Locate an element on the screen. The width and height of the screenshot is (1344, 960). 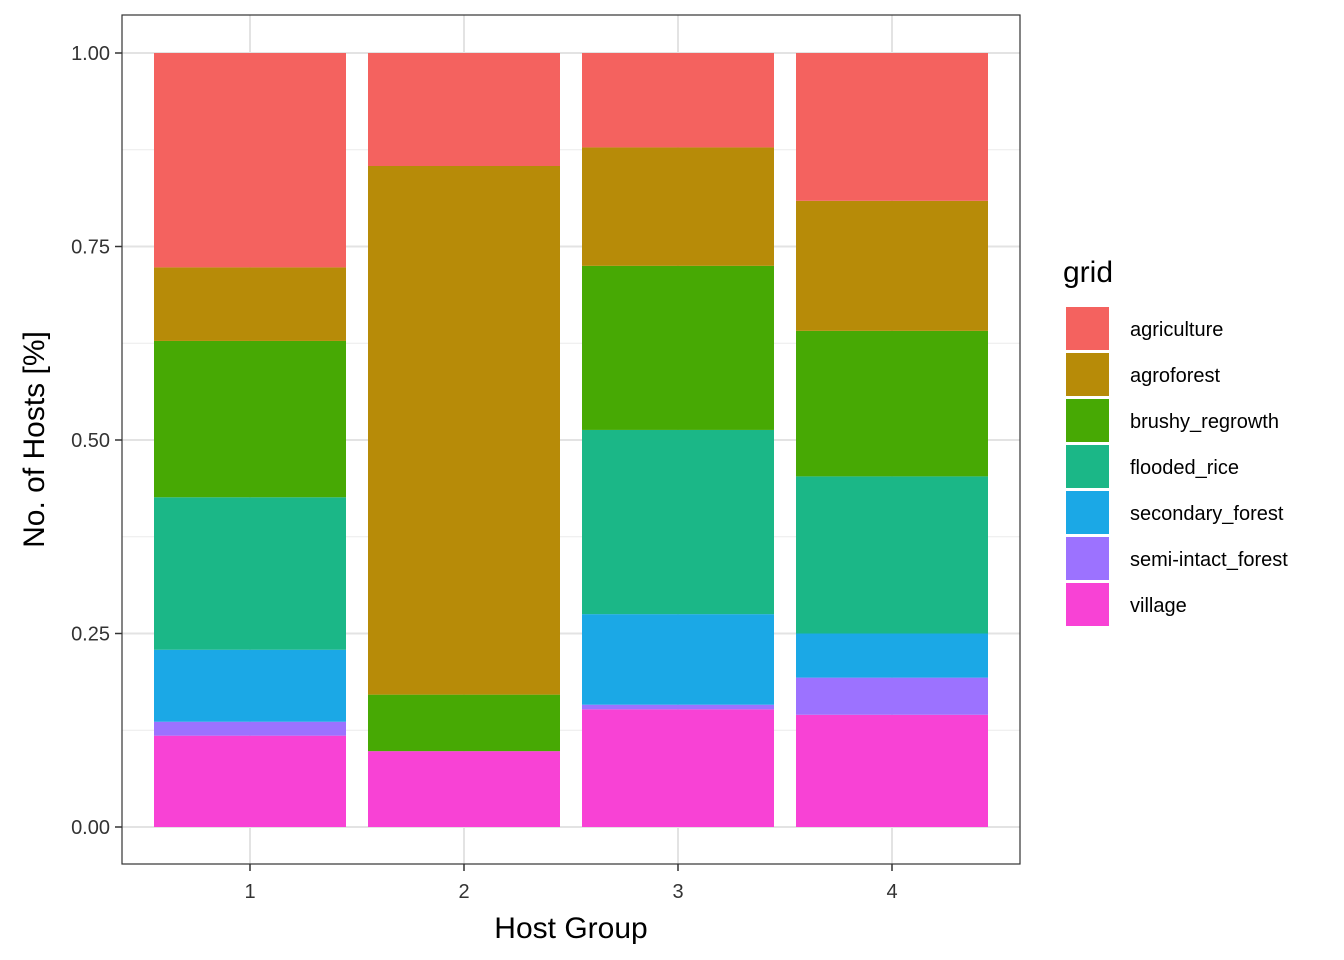
legend-label: secondary_forest is located at coordinates (1207, 514).